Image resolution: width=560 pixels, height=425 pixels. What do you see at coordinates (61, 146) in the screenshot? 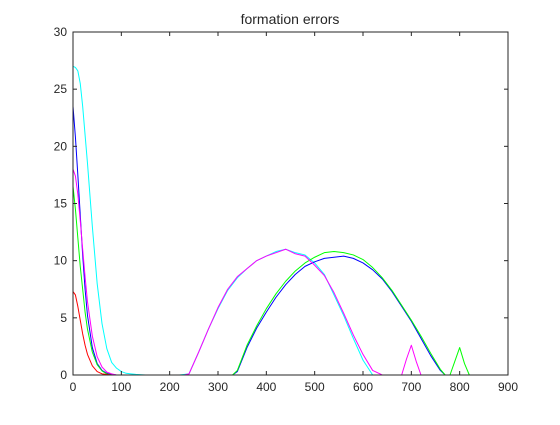
I see `y-tick-label: 20` at bounding box center [61, 146].